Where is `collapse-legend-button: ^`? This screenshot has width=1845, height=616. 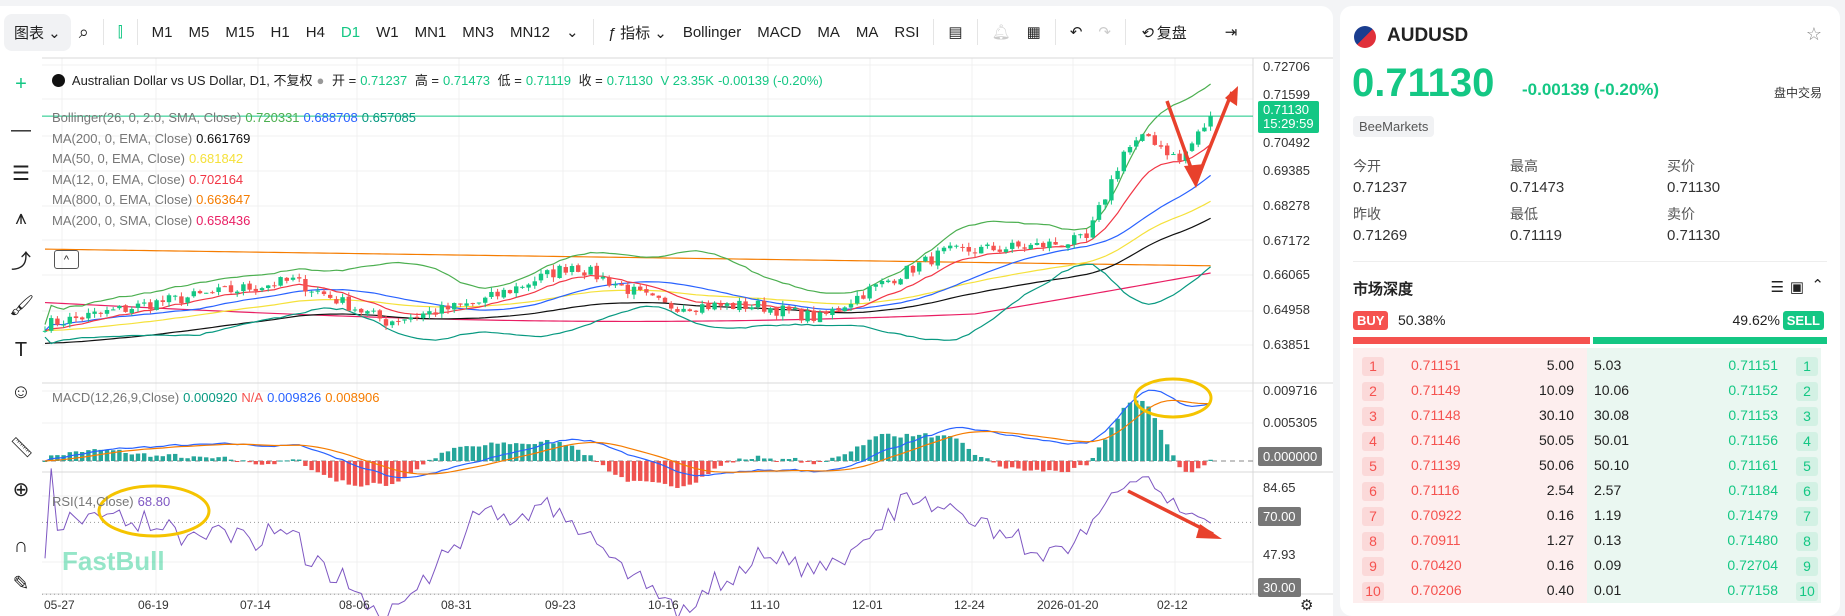 collapse-legend-button: ^ is located at coordinates (66, 259).